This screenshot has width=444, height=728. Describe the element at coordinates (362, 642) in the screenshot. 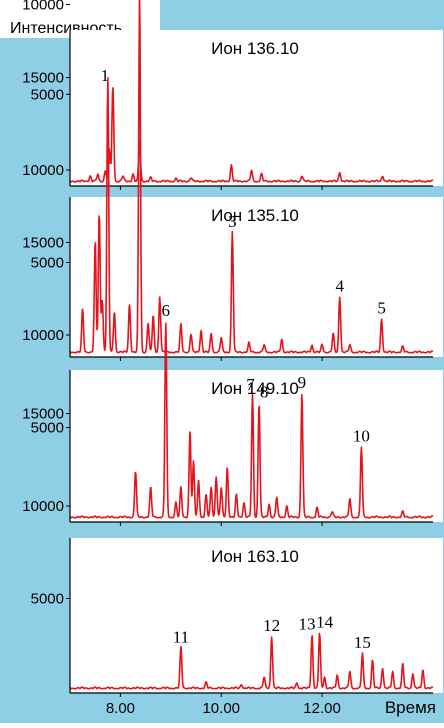

I see `peak-label: 15` at that location.